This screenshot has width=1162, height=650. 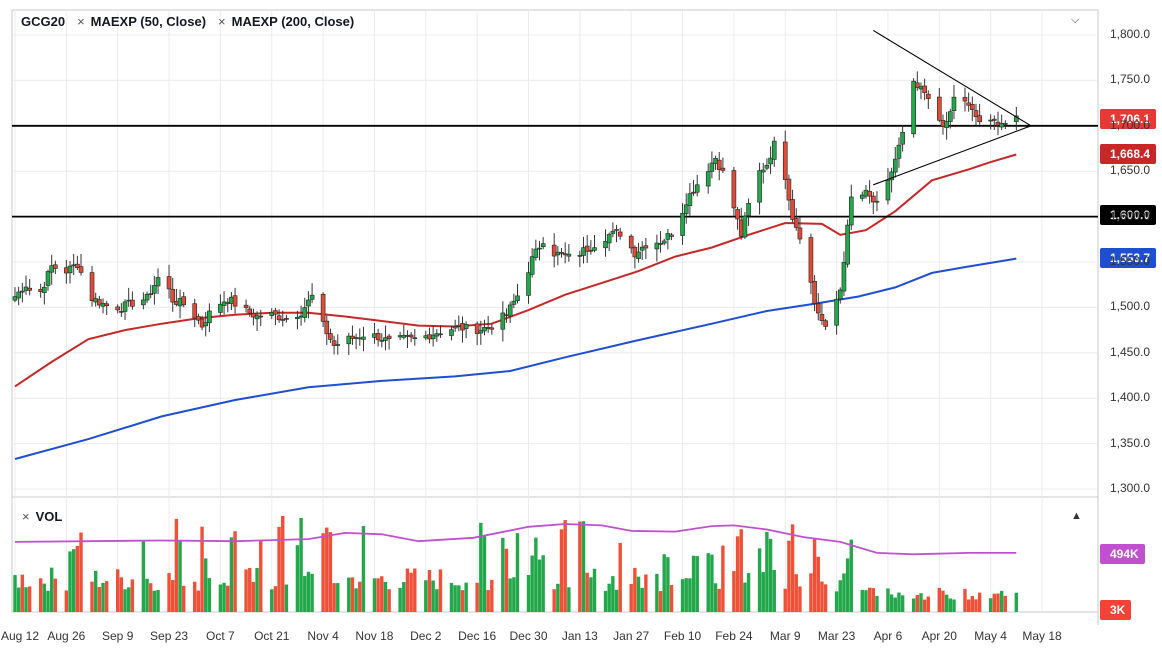 I want to click on ma200-price-tag: 1,553.7, so click(x=1128, y=258).